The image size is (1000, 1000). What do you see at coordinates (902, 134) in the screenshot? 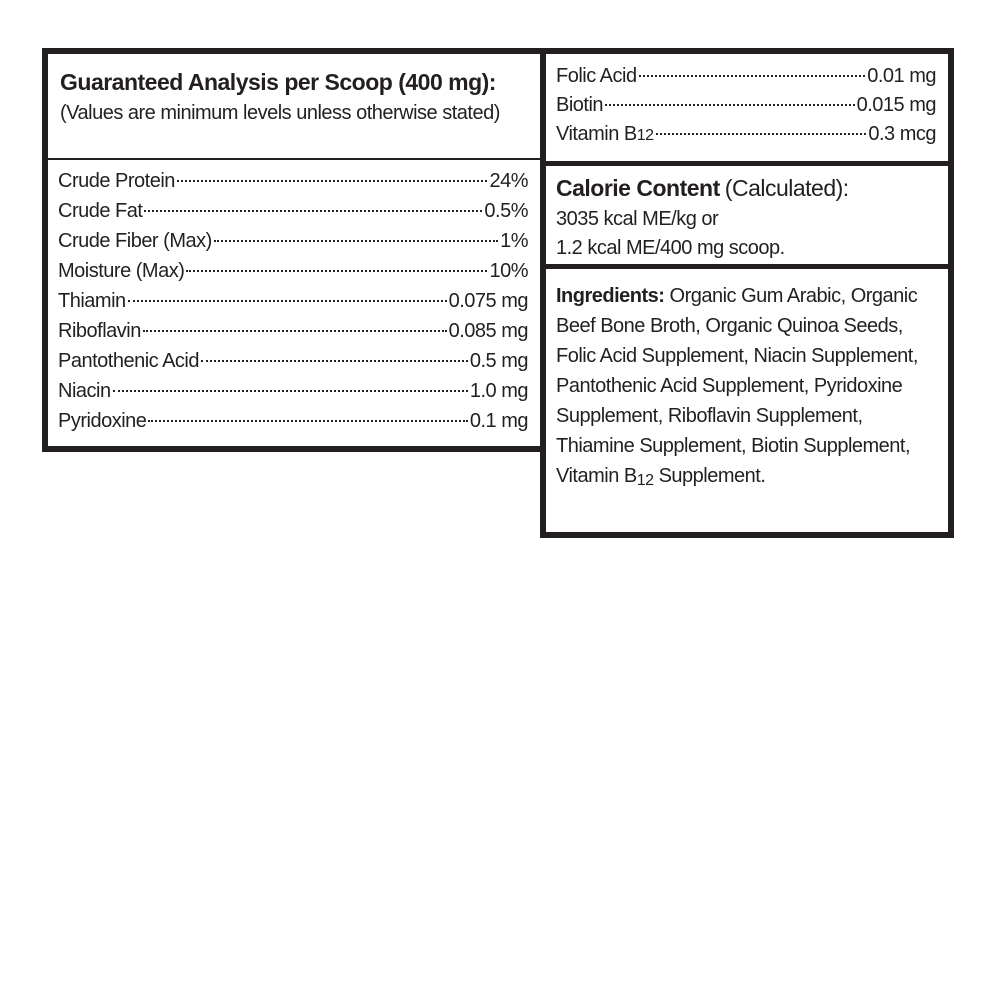
I see `nutrient-value: 0.3 mcg` at bounding box center [902, 134].